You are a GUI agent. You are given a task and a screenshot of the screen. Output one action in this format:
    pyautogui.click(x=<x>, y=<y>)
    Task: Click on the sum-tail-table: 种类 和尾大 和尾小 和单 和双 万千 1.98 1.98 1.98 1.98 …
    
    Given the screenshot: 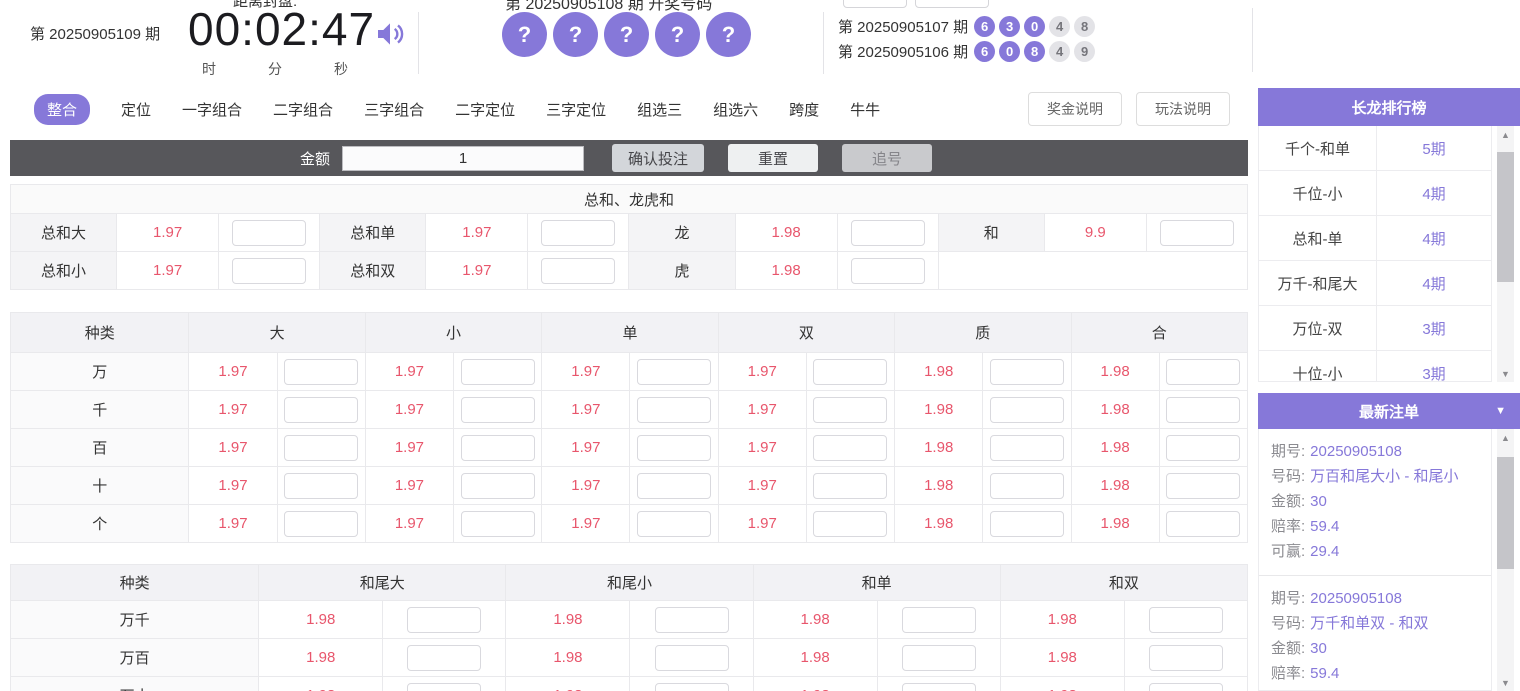 What is the action you would take?
    pyautogui.click(x=629, y=627)
    